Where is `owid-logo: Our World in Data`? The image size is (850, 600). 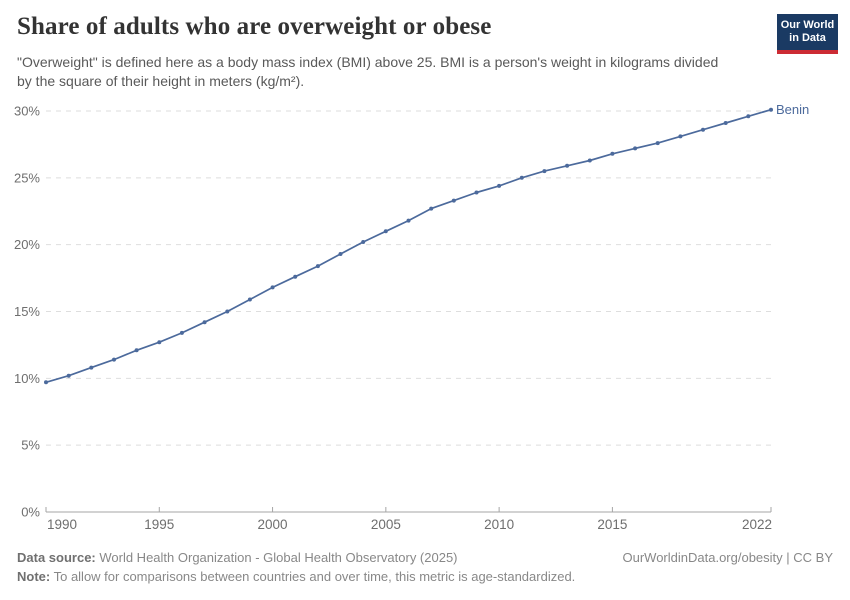
owid-logo: Our World in Data is located at coordinates (807, 34).